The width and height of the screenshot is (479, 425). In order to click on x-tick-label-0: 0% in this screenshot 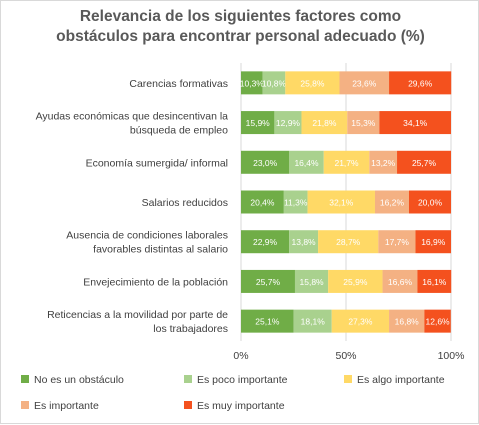, I will do `click(240, 356)`.